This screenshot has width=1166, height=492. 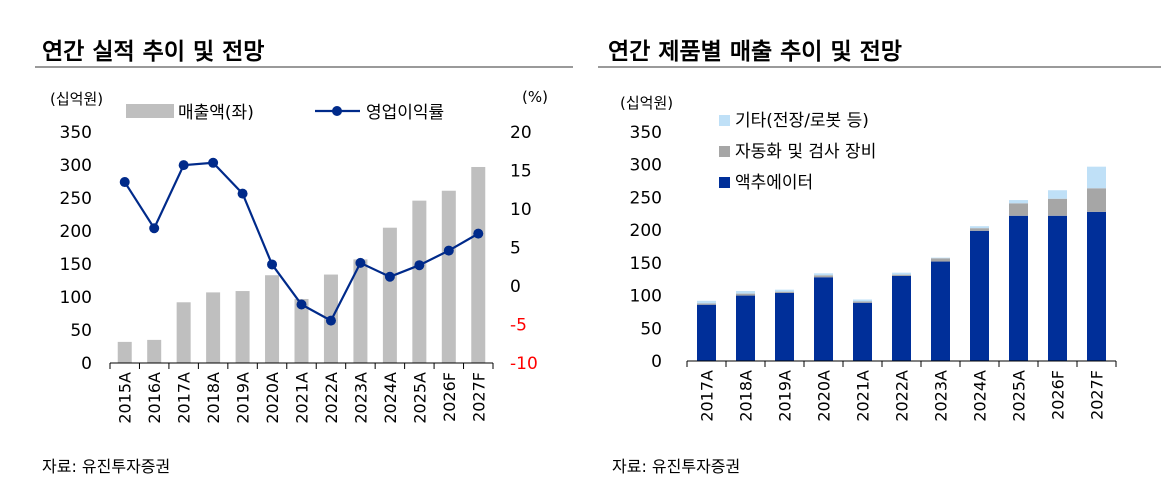 What do you see at coordinates (805, 152) in the screenshot?
I see `legend-automation-label: 자동화 및 검사 장비` at bounding box center [805, 152].